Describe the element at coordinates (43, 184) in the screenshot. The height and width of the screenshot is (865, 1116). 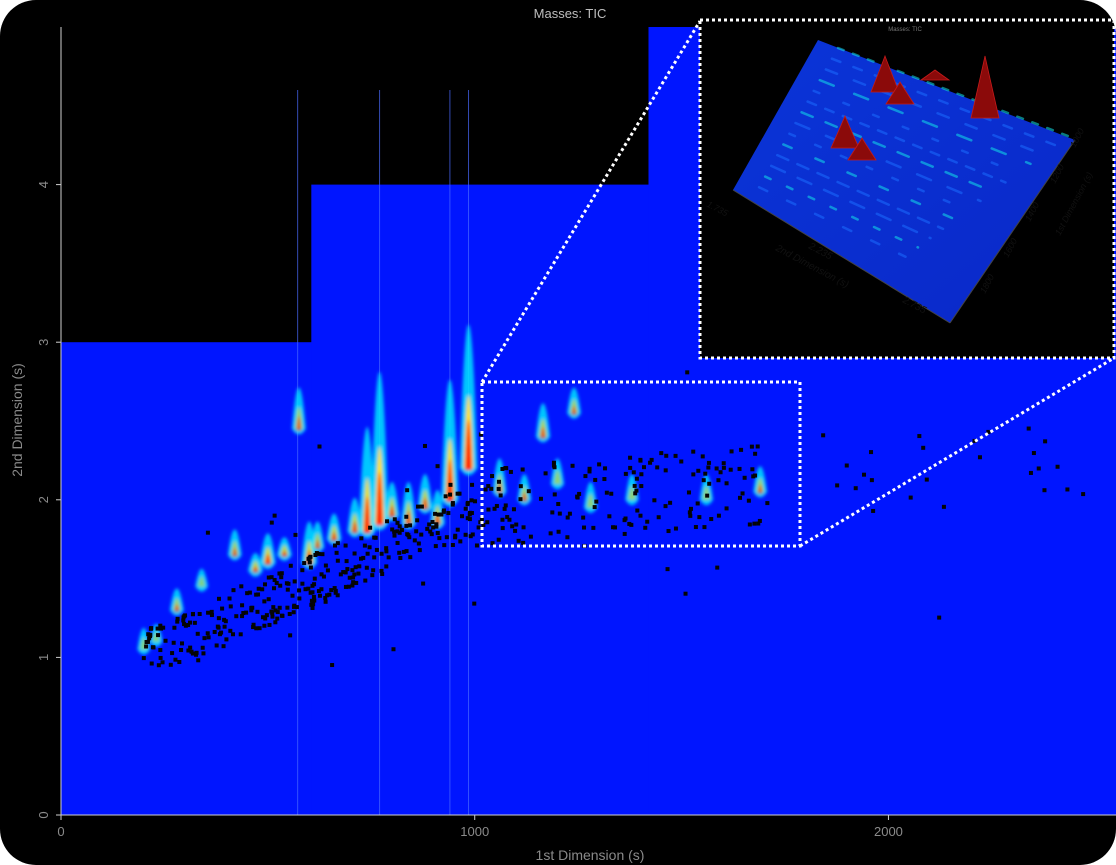
I see `y-tick-label: 4` at that location.